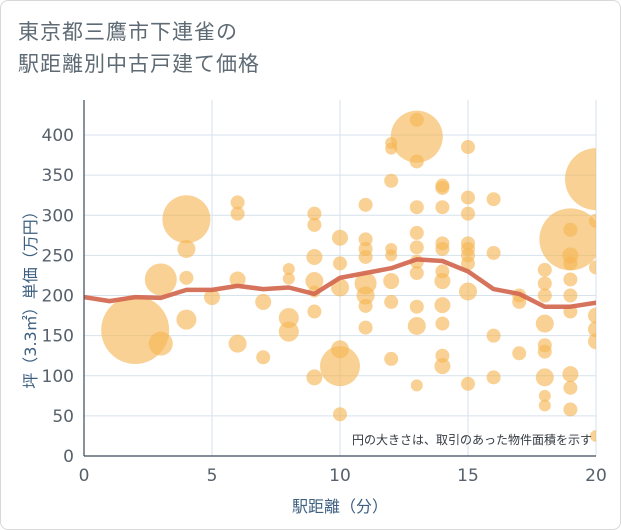  Describe the element at coordinates (128, 32) in the screenshot. I see `chart-title-line-1: 東京都三鷹市下連雀の` at that location.